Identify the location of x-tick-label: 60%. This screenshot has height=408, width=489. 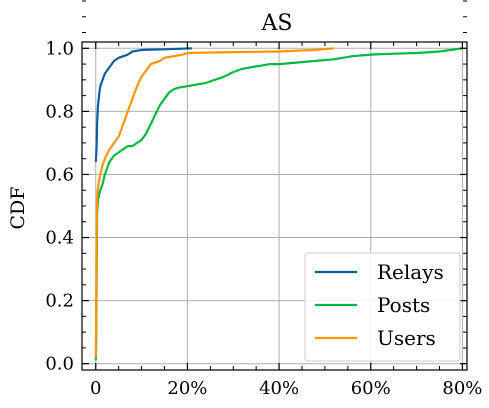
(371, 388).